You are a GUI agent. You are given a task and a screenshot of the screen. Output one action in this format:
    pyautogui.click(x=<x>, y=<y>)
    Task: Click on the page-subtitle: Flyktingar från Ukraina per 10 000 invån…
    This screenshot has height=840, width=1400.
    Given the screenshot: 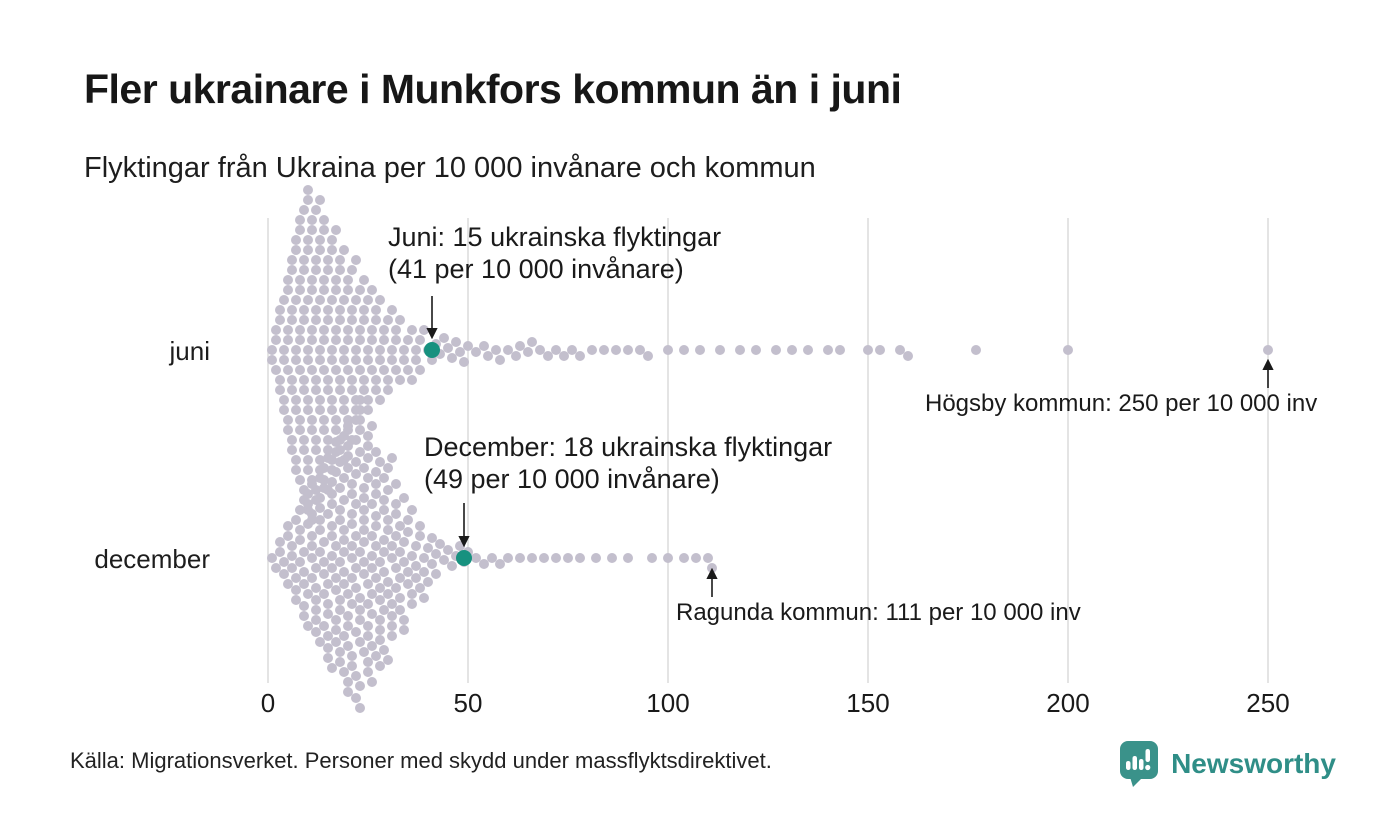 What is the action you would take?
    pyautogui.click(x=450, y=168)
    